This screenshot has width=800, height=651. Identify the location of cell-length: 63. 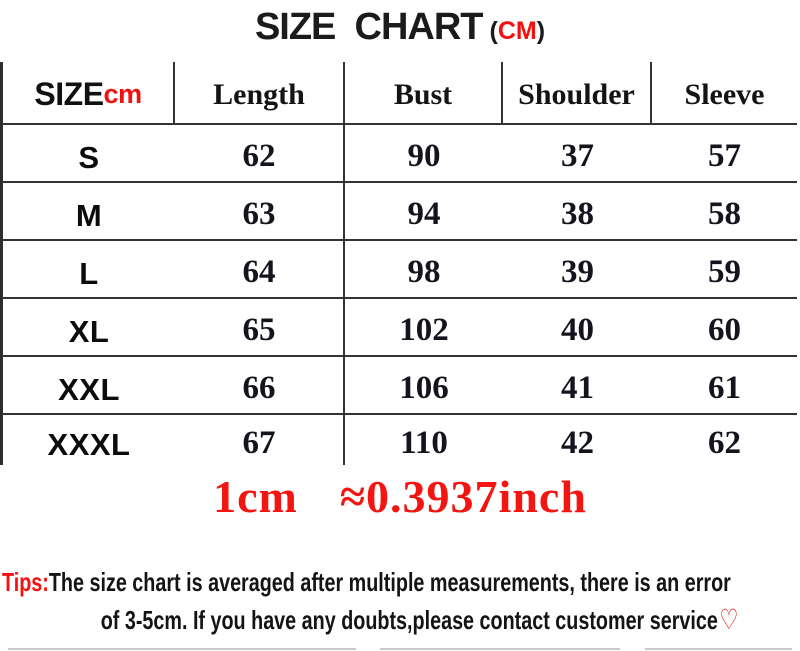
(260, 211).